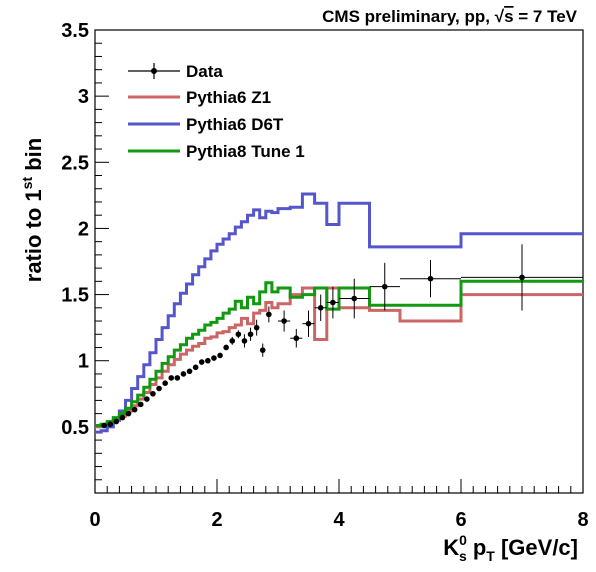 This screenshot has height=572, width=596. I want to click on x-axis-title-rest: [GeV/c], so click(536, 547).